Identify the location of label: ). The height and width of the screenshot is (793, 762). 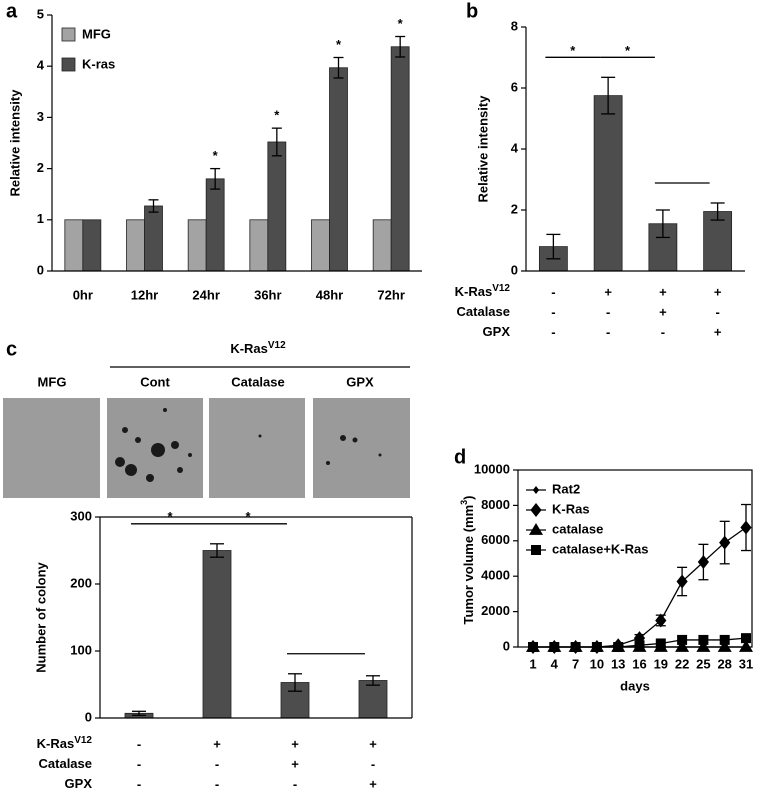
(468, 497).